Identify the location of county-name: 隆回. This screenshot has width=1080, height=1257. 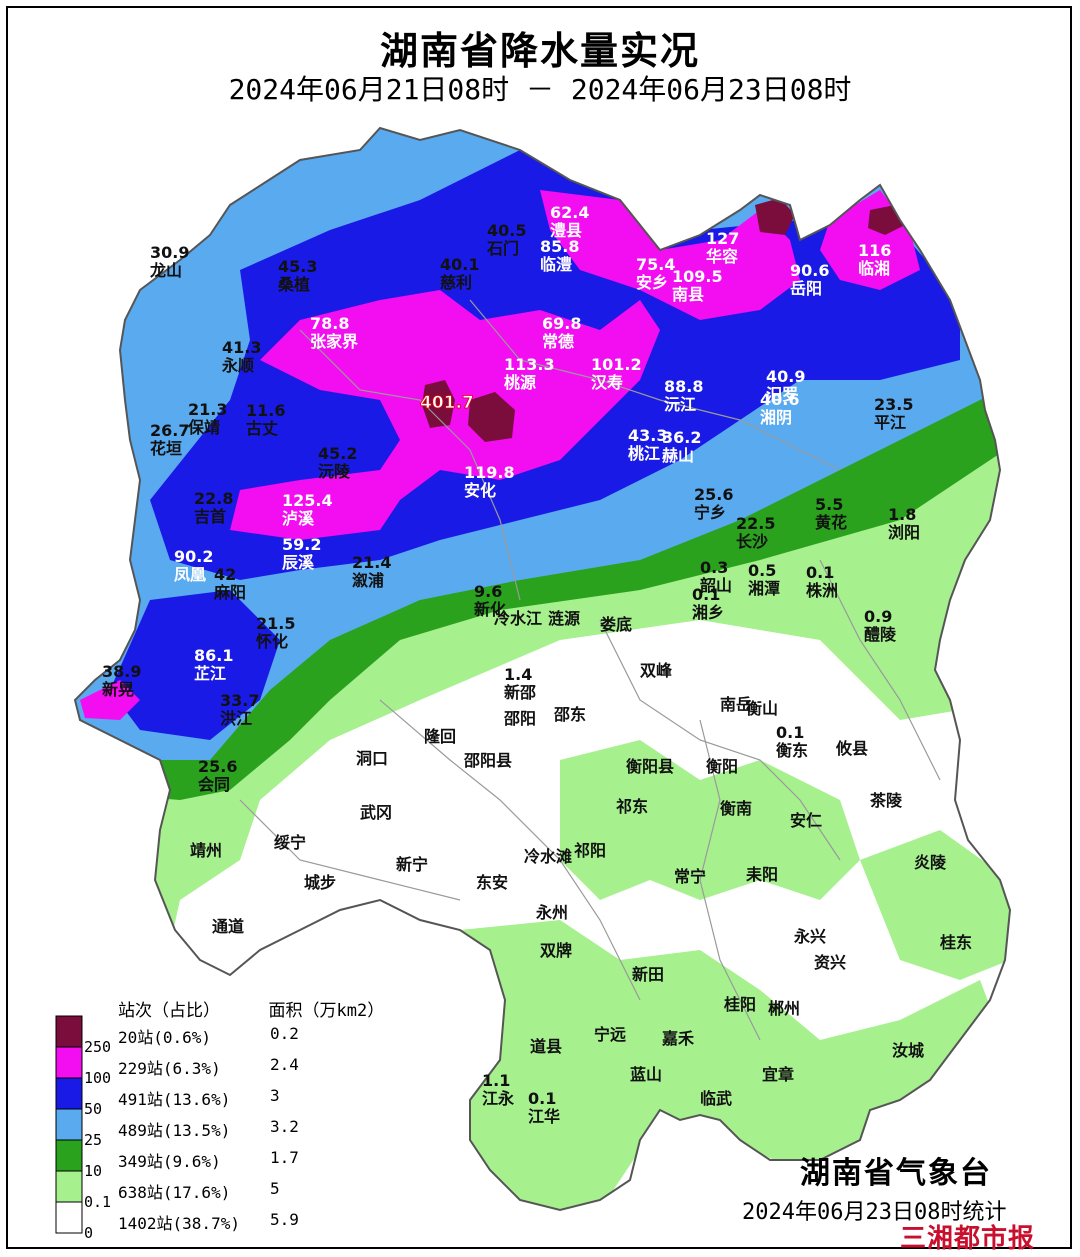
(440, 736).